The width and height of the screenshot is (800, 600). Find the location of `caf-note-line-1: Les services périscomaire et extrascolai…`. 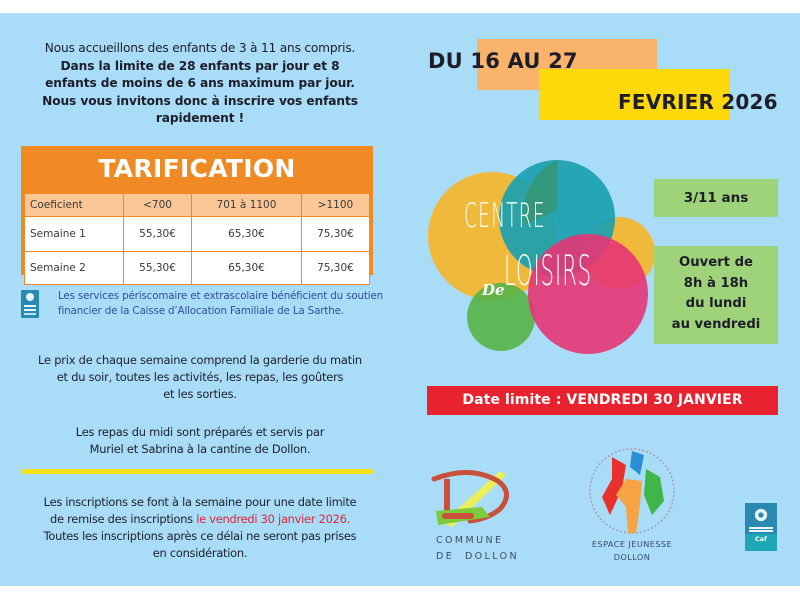

caf-note-line-1: Les services périscomaire et extrascolai… is located at coordinates (221, 296).